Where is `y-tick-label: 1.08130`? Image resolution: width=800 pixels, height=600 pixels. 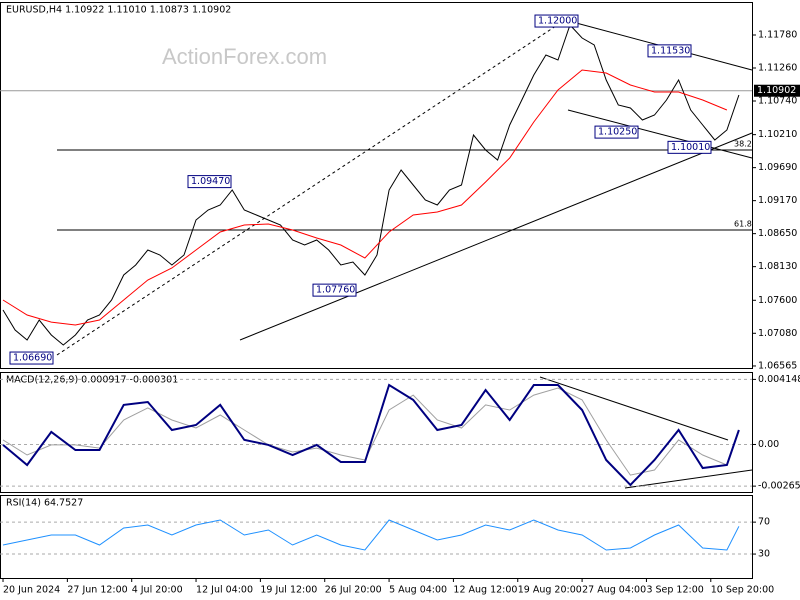
y-tick-label: 1.08130 is located at coordinates (777, 266).